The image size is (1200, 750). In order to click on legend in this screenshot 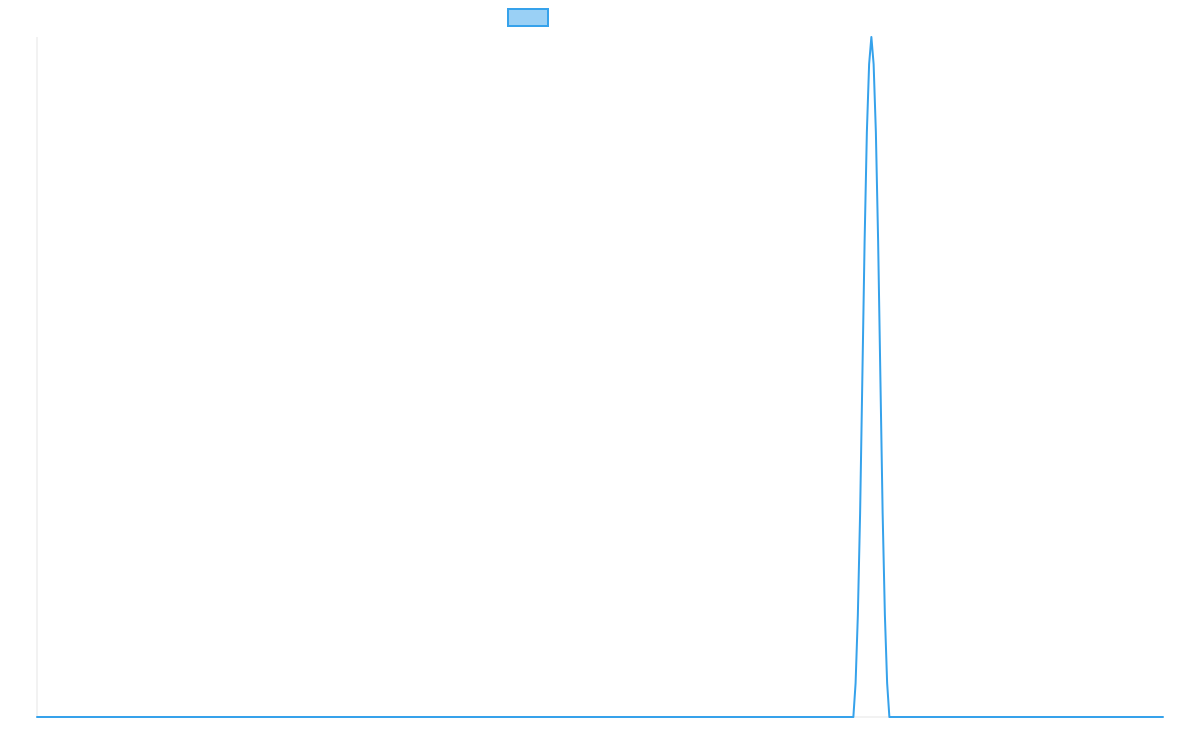, I will do `click(528, 17)`.